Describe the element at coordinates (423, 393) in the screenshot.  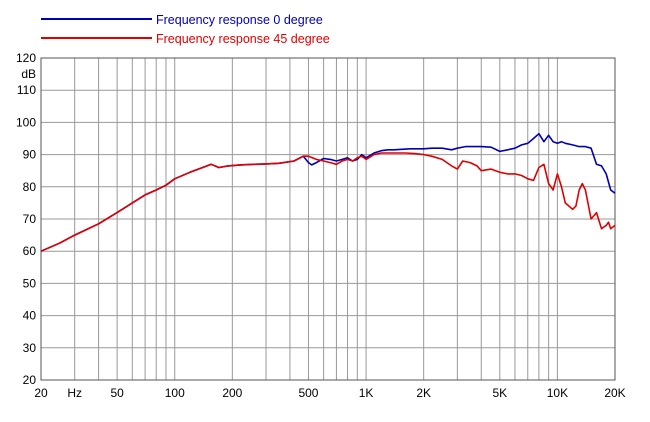
I see `x-tick-label: 2K` at that location.